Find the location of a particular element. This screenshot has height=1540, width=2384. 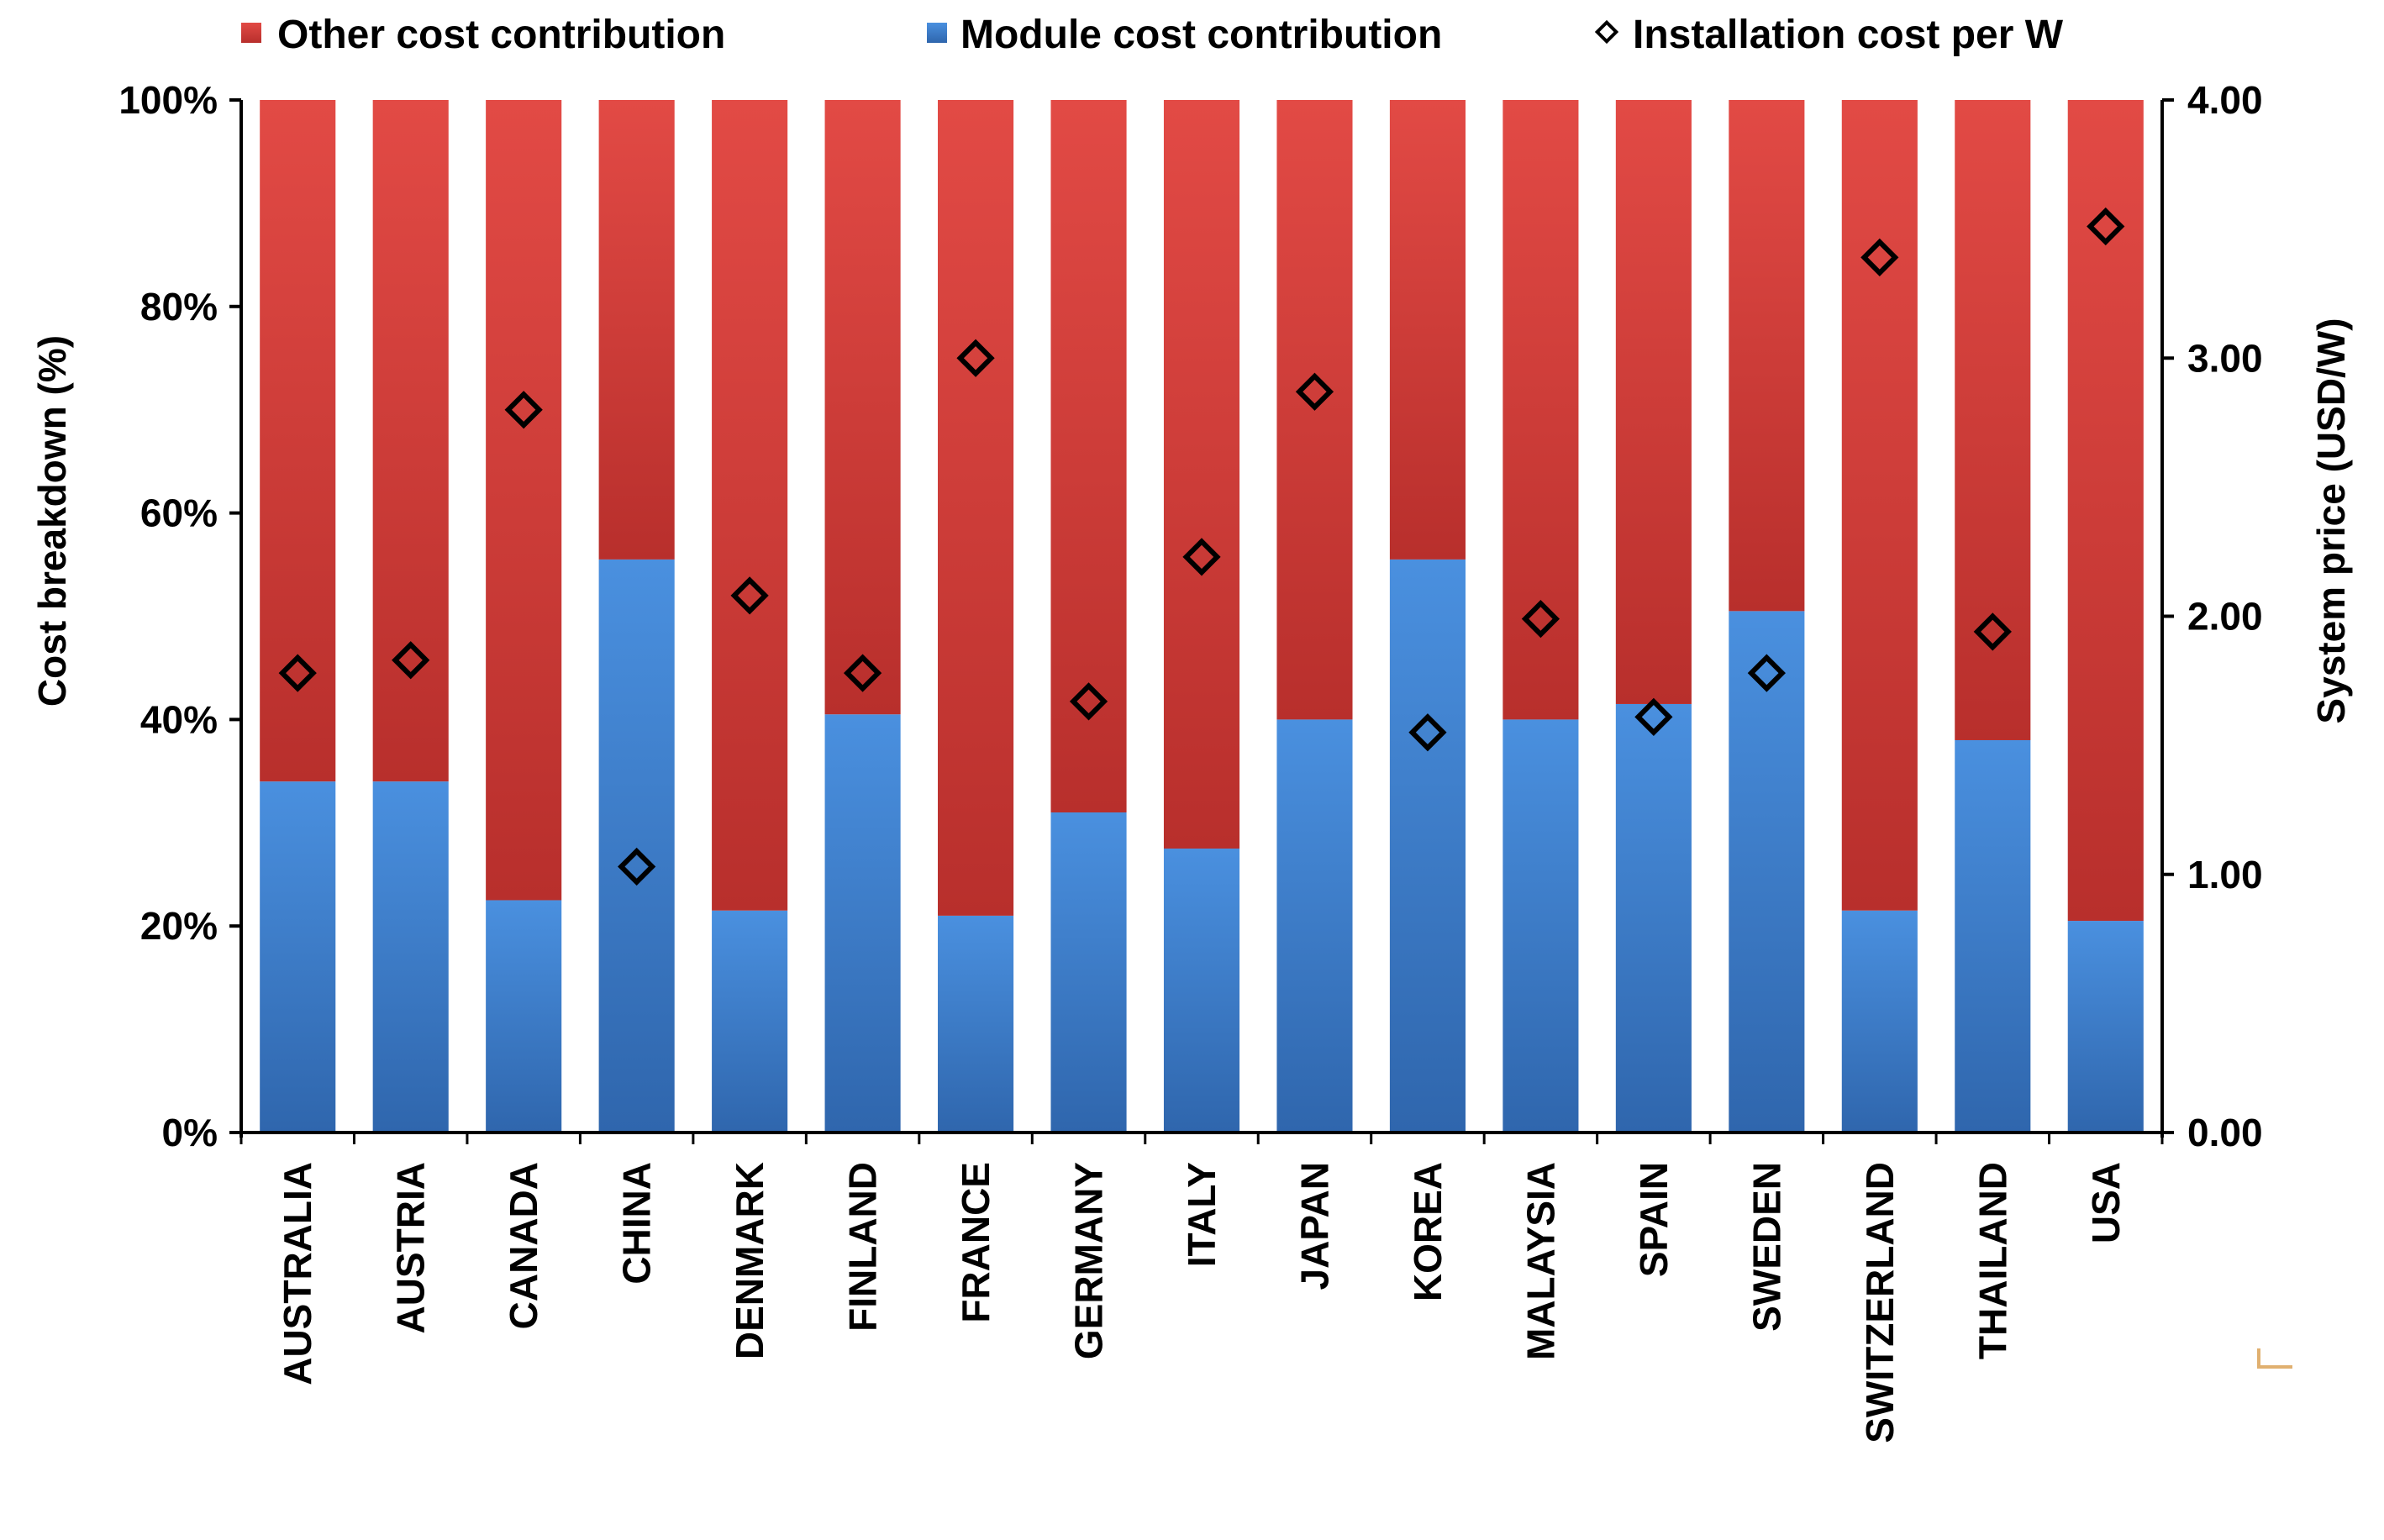

x-tick-label: MALAYSIA is located at coordinates (1540, 1261).